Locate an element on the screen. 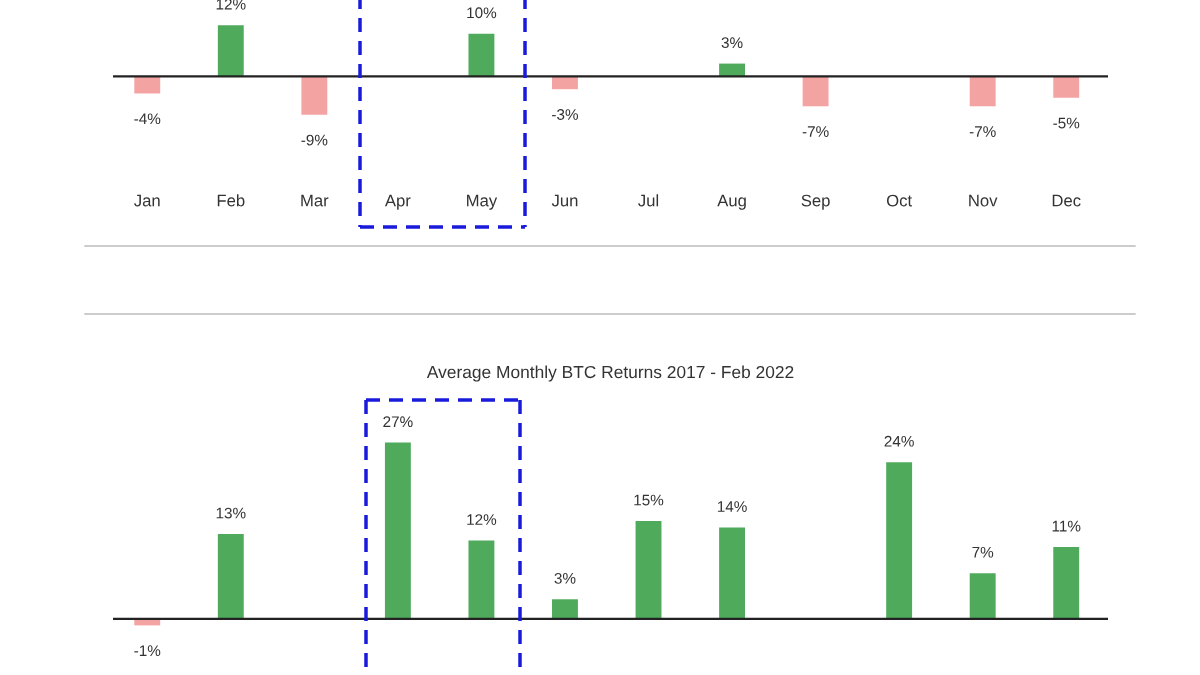 This screenshot has height=675, width=1200. x-tick-label: Jun is located at coordinates (564, 200).